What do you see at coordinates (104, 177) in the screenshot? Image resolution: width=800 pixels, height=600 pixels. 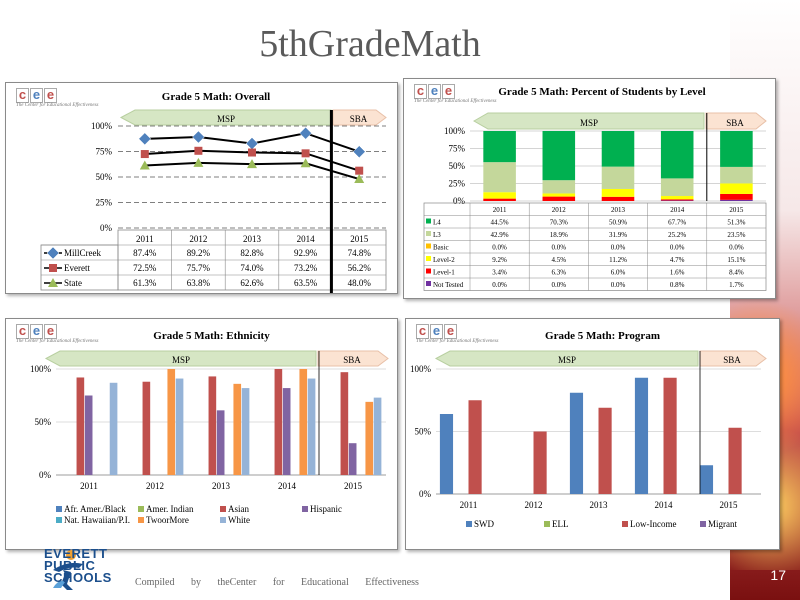 I see `y-tick-label: 50%` at bounding box center [104, 177].